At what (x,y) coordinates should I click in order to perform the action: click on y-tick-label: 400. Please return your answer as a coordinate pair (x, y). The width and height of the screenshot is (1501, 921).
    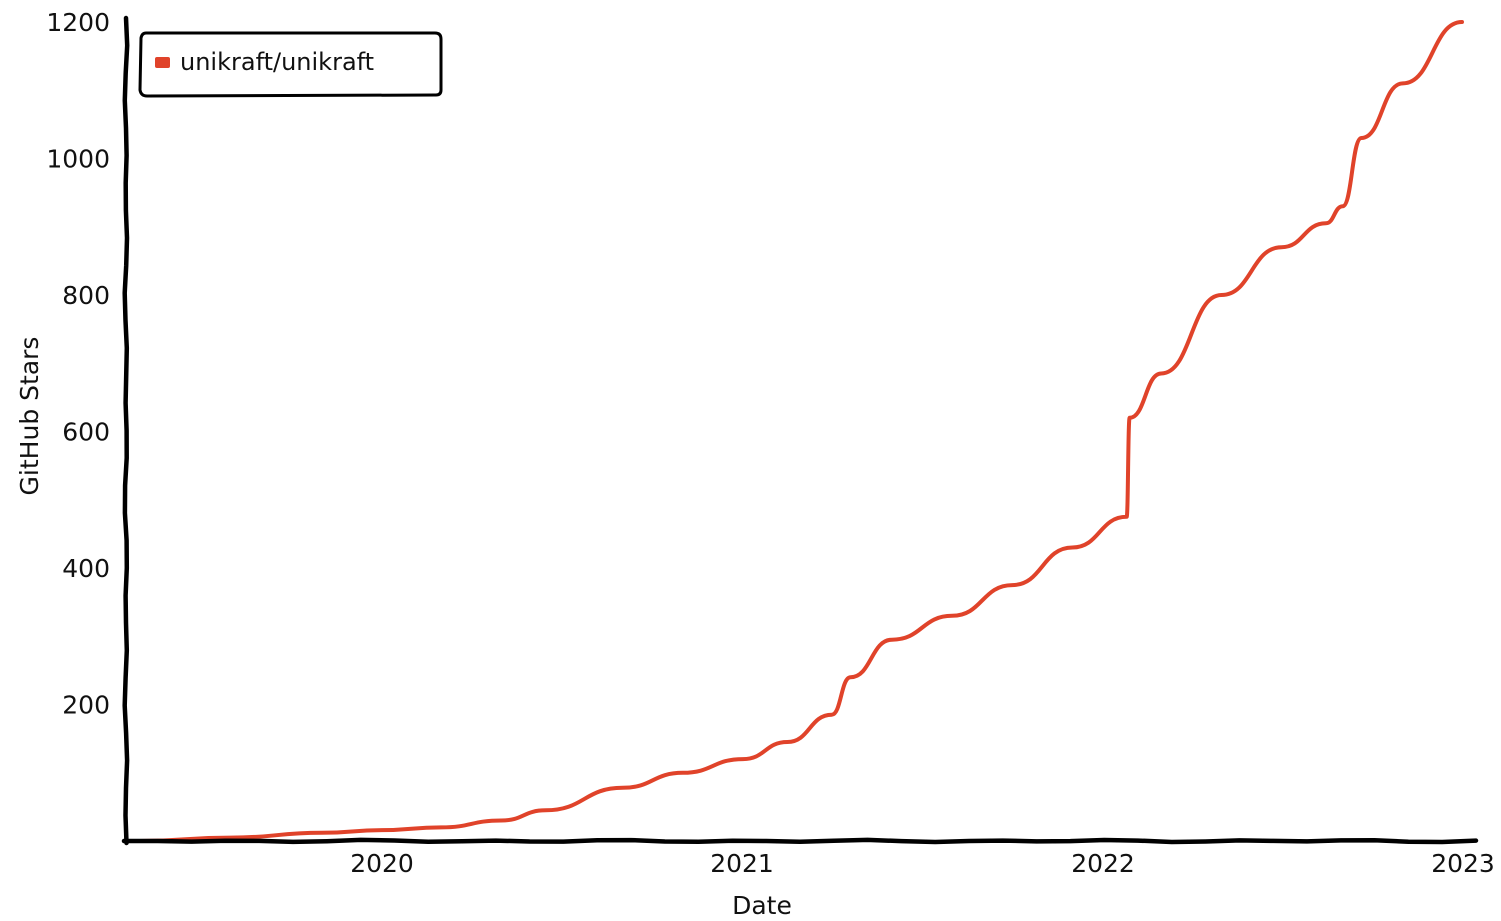
    Looking at the image, I should click on (86, 568).